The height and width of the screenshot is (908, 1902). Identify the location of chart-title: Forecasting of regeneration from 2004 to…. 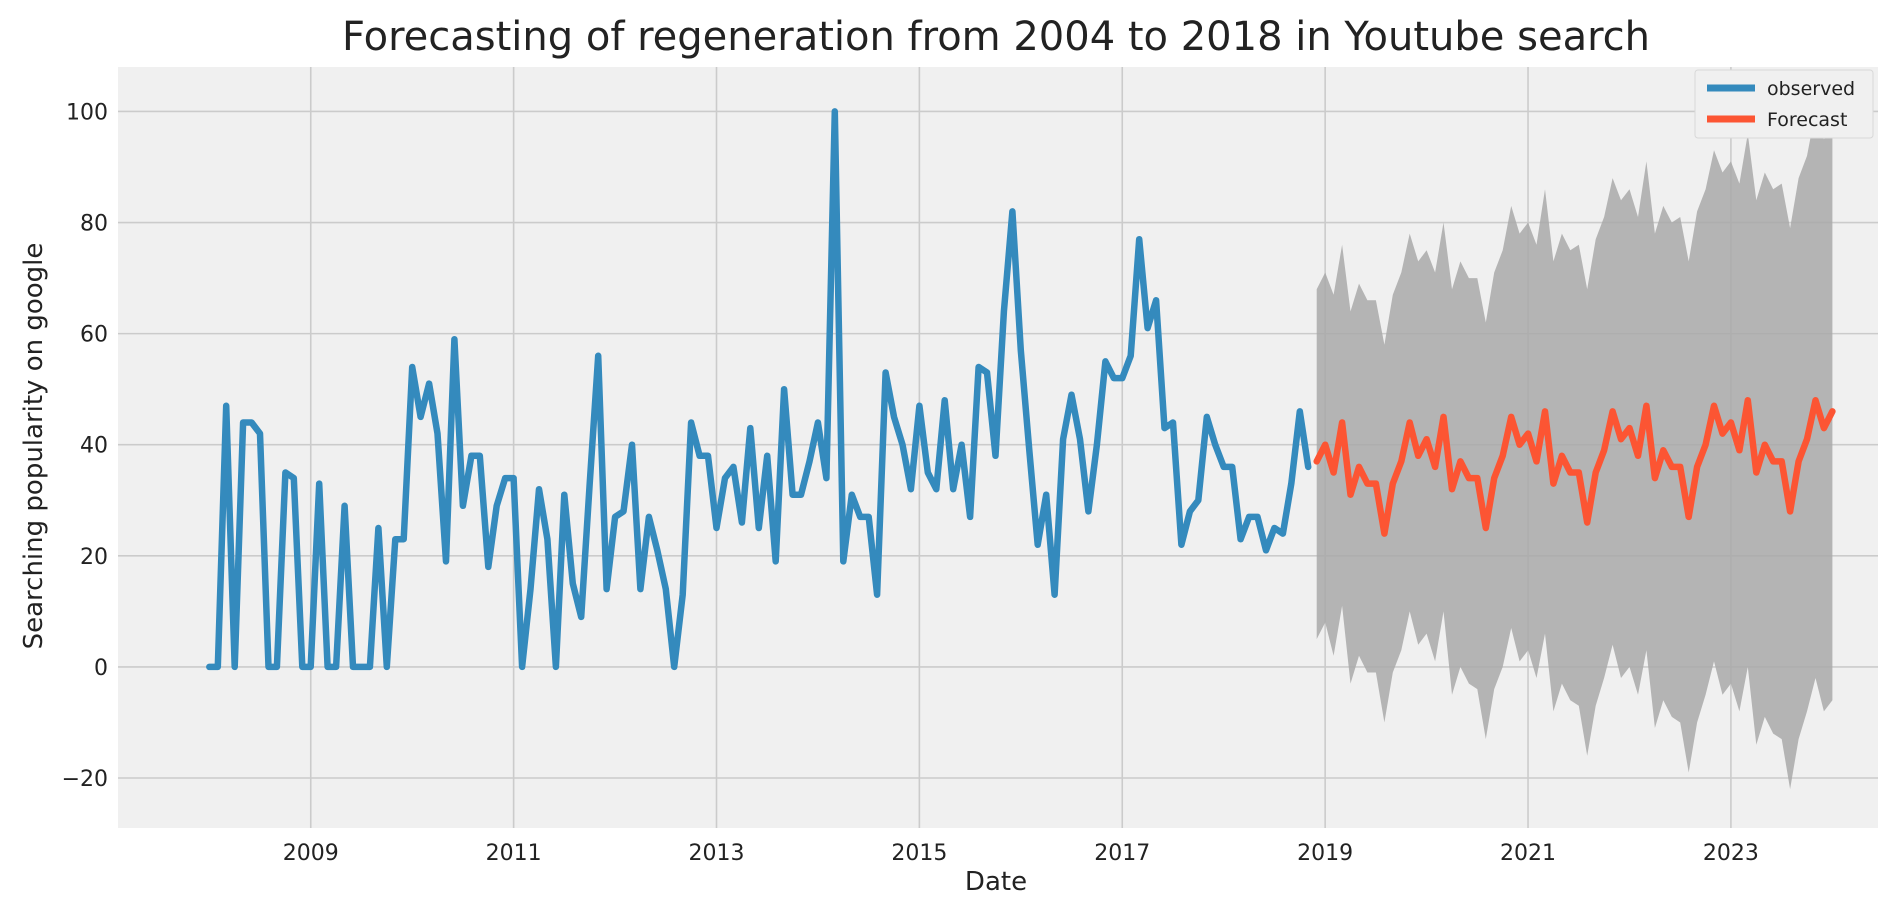
(996, 37).